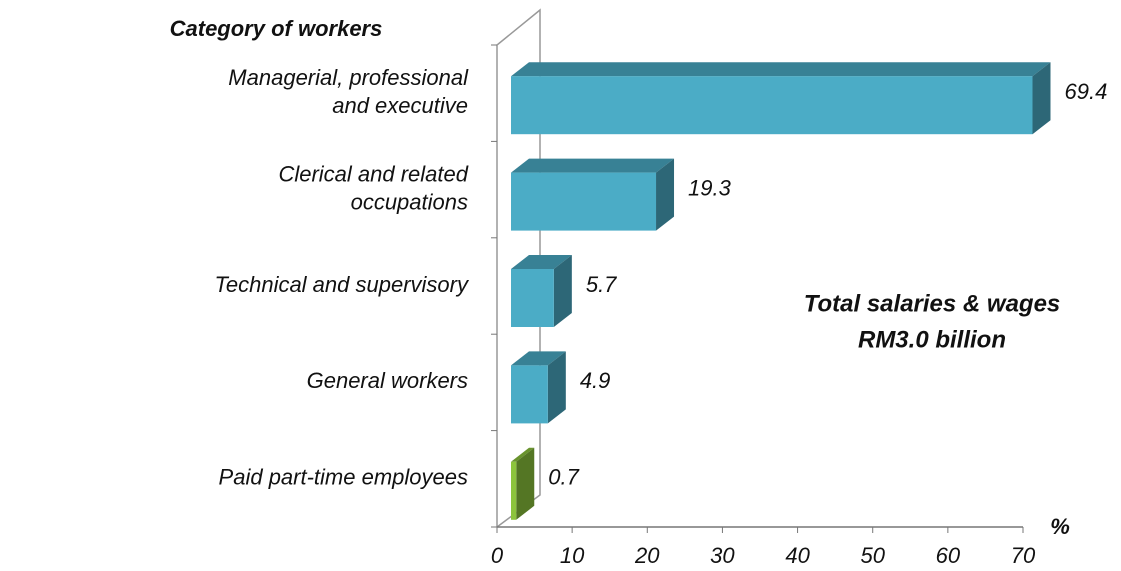 This screenshot has width=1121, height=571. I want to click on x-axis-label: %, so click(1060, 526).